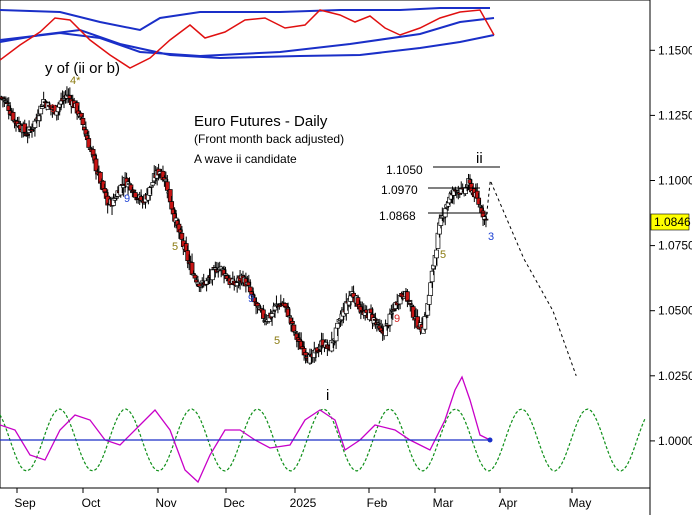 The width and height of the screenshot is (692, 515). I want to click on x-tick-label: Sep, so click(25, 503).